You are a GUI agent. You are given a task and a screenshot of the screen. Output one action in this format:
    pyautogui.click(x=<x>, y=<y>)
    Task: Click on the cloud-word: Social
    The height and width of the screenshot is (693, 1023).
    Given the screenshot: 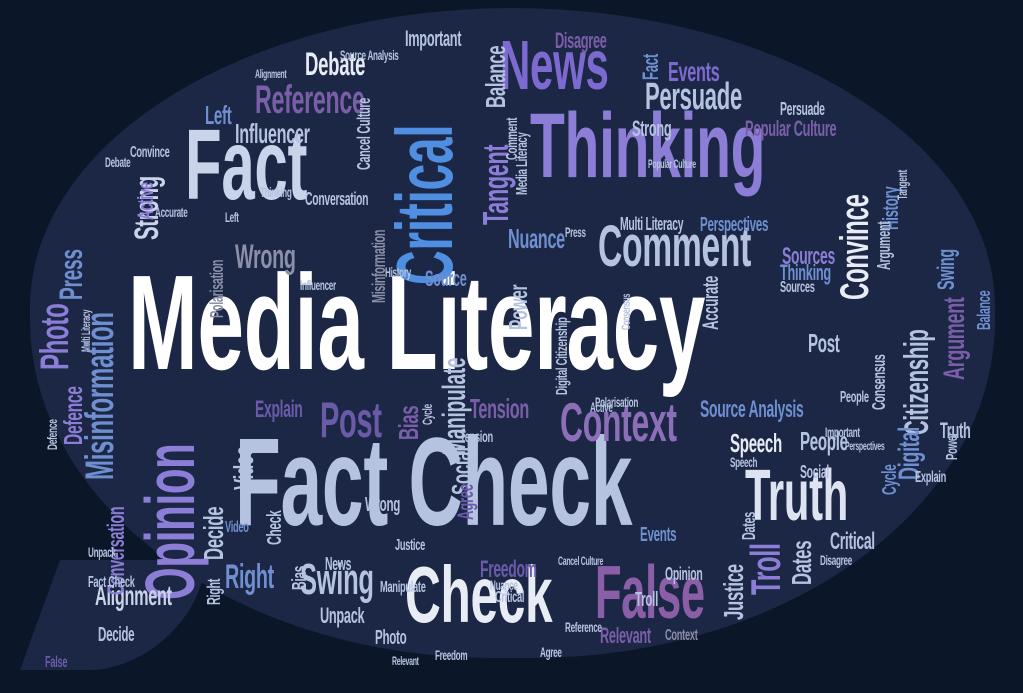 What is the action you would take?
    pyautogui.click(x=815, y=472)
    